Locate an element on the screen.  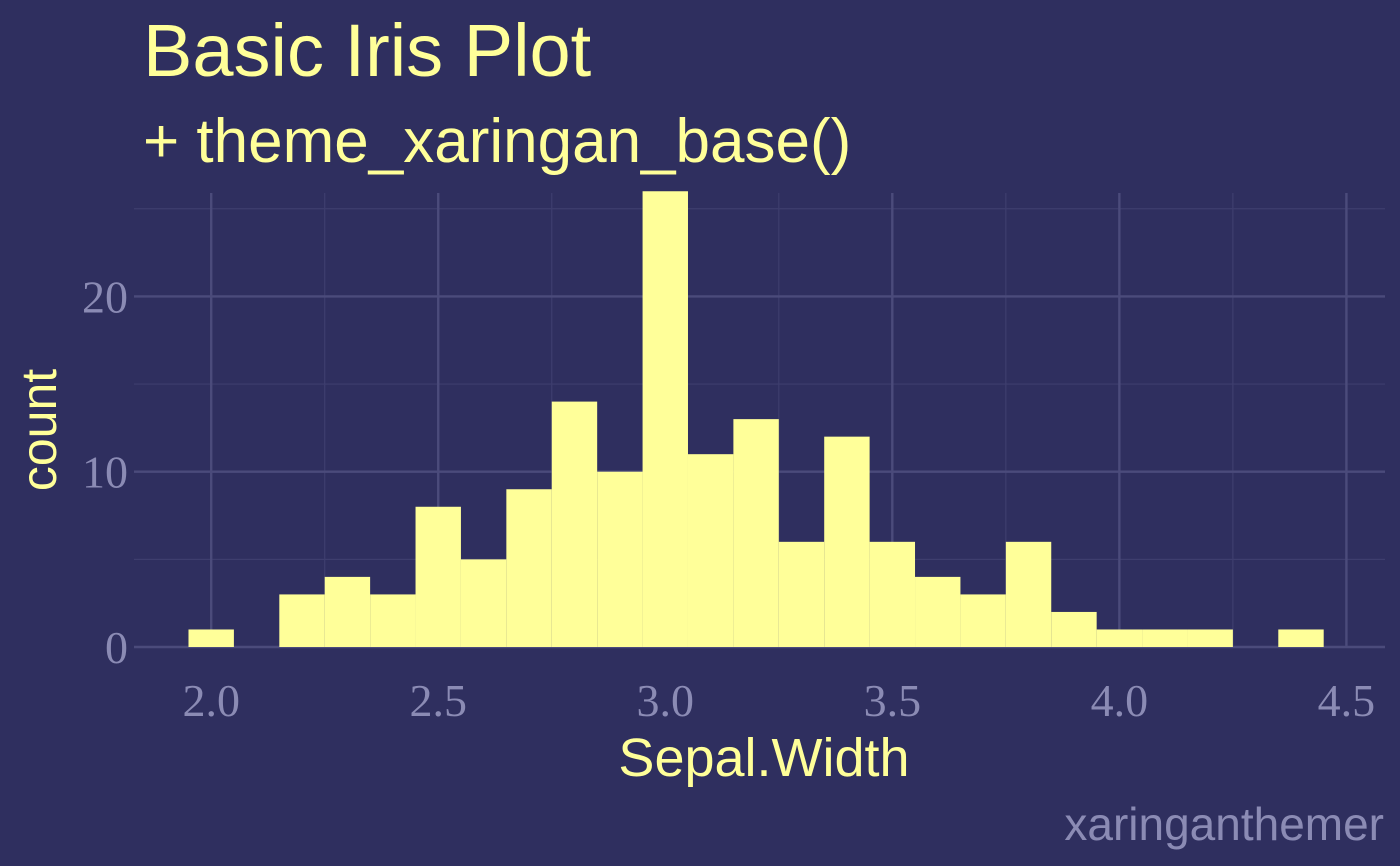
x-tick-label: 4.5 is located at coordinates (1347, 700).